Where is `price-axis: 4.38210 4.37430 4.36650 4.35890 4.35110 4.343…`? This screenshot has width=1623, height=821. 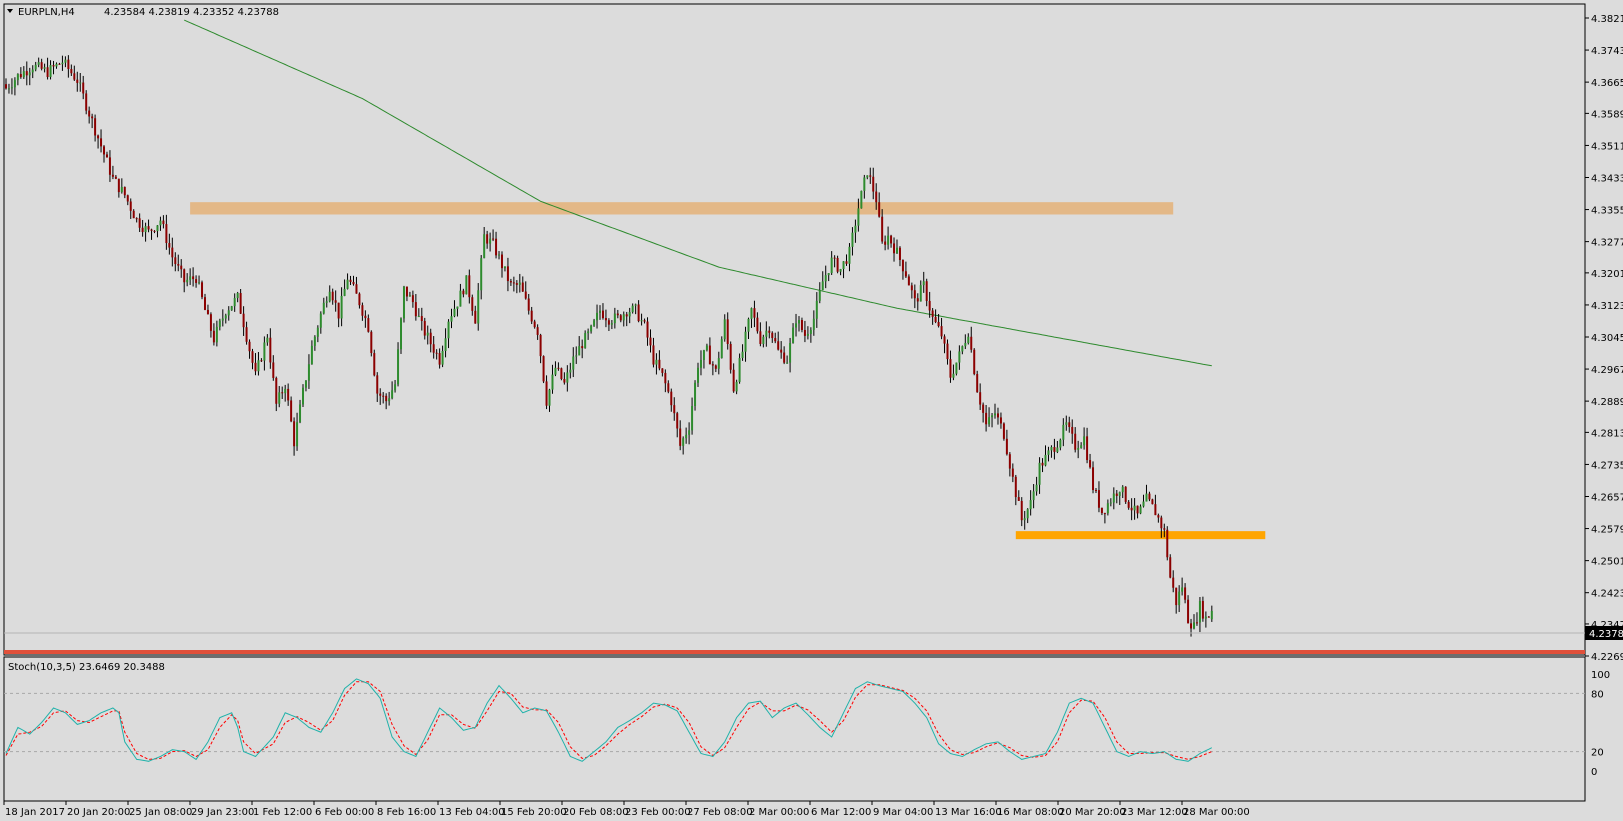 price-axis: 4.38210 4.37430 4.36650 4.35890 4.35110 4.343… is located at coordinates (1604, 338).